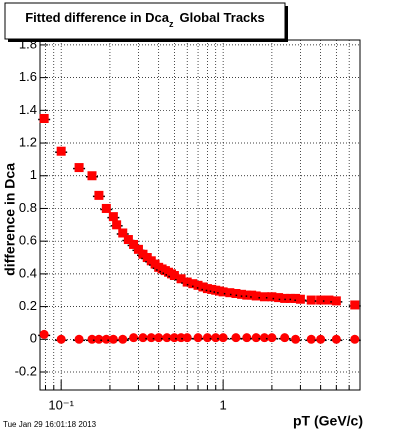 Image resolution: width=400 pixels, height=438 pixels. Describe the element at coordinates (10, 219) in the screenshot. I see `y-axis-label: difference in Dca` at that location.